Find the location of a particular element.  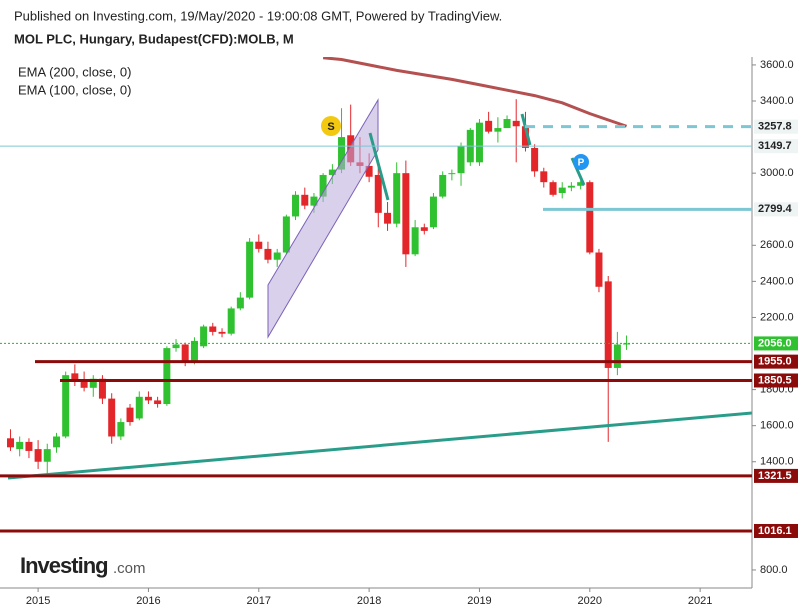

p-marker is located at coordinates (581, 162).